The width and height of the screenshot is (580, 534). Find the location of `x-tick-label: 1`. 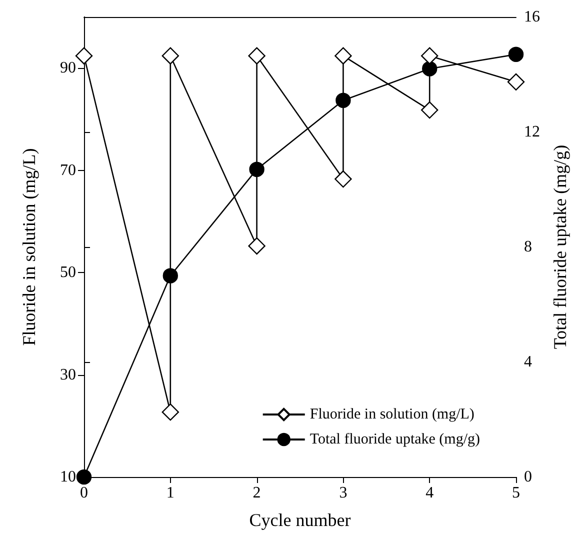

x-tick-label: 1 is located at coordinates (170, 493).